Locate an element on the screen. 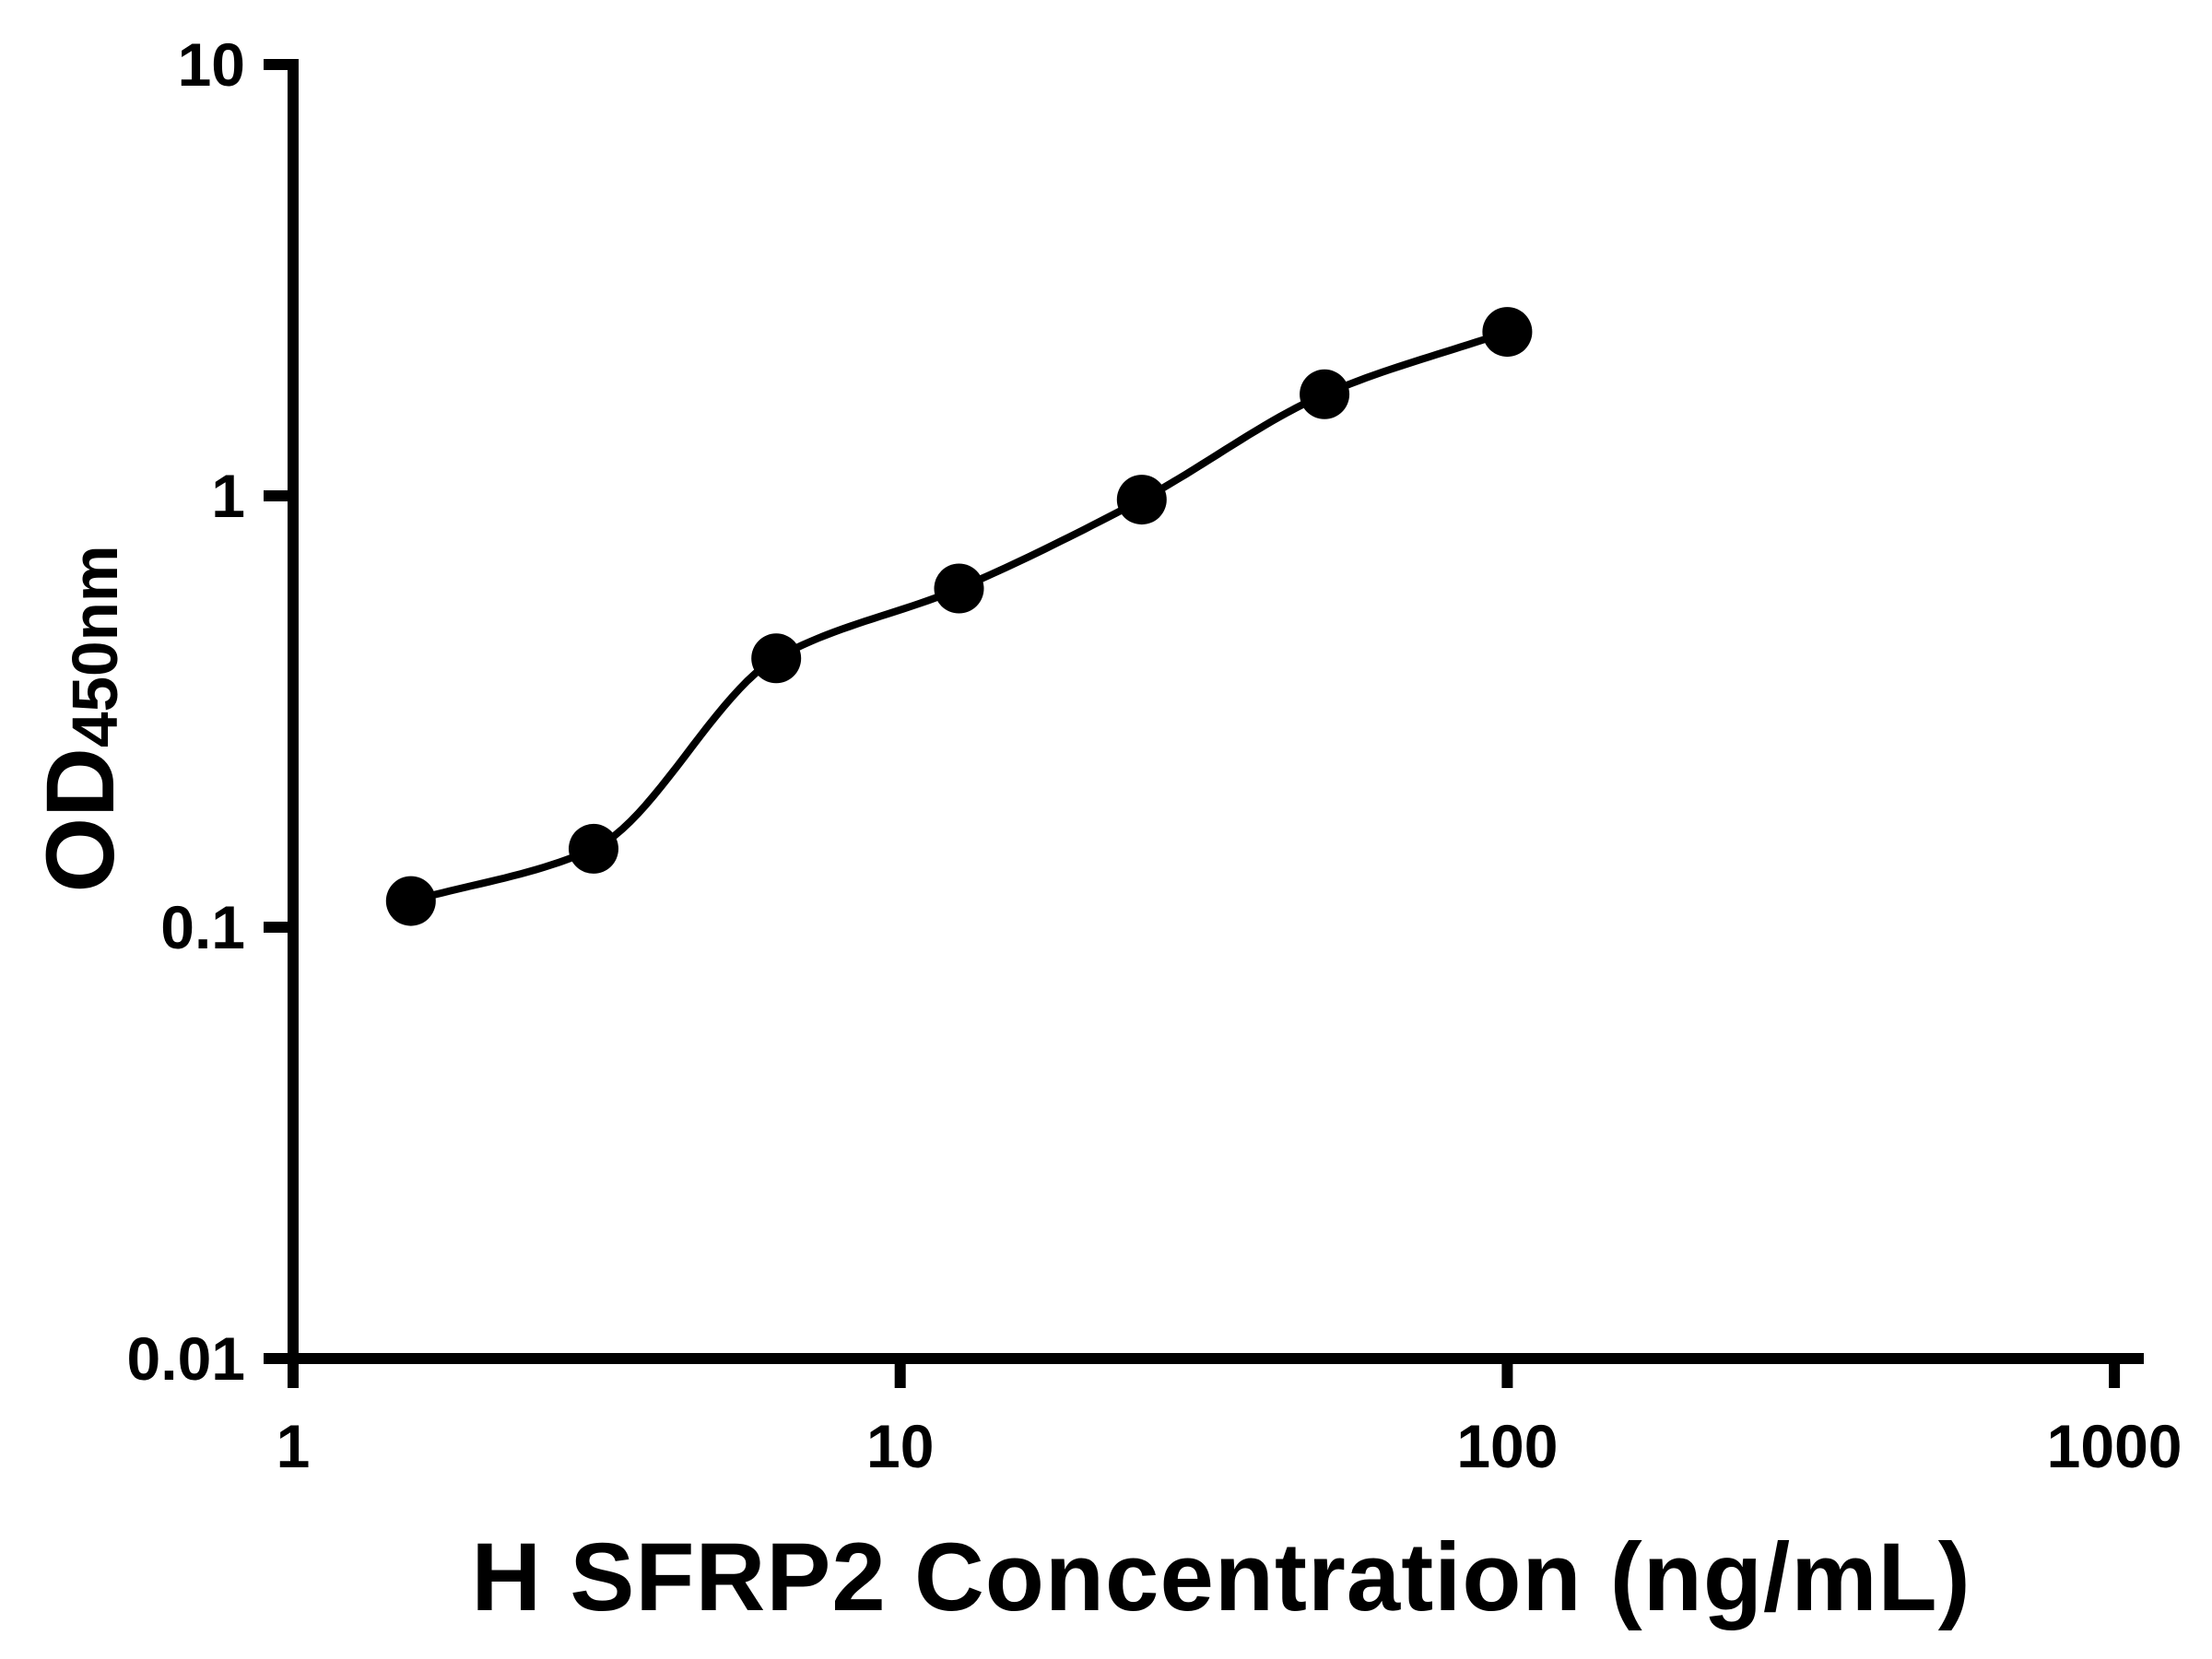 The height and width of the screenshot is (1659, 2212). x-tick-label: 100 is located at coordinates (1507, 1446).